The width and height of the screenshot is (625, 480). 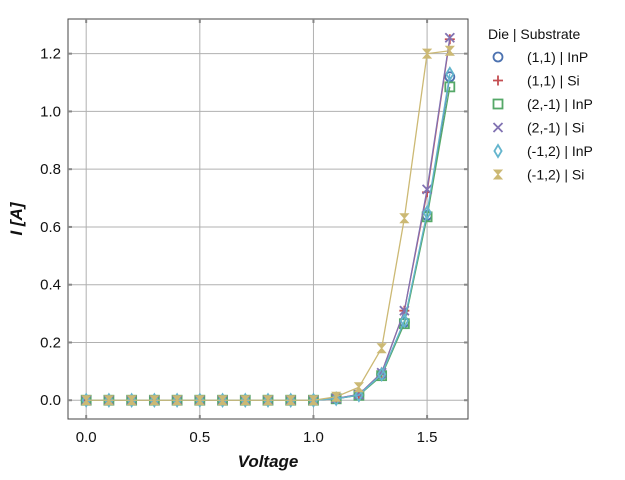 I want to click on y-tick-label: 0.8, so click(x=50, y=169).